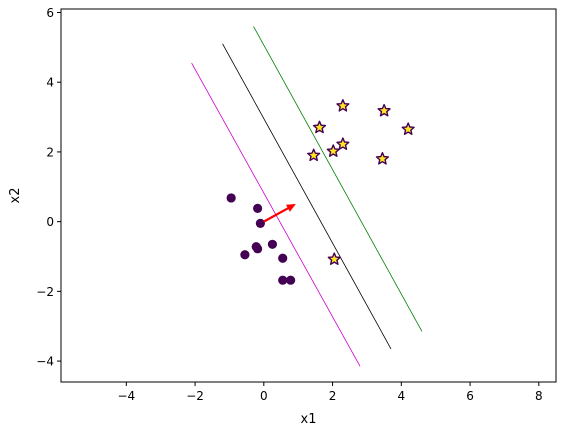 The image size is (565, 435). I want to click on y-tick-label: 4, so click(50, 83).